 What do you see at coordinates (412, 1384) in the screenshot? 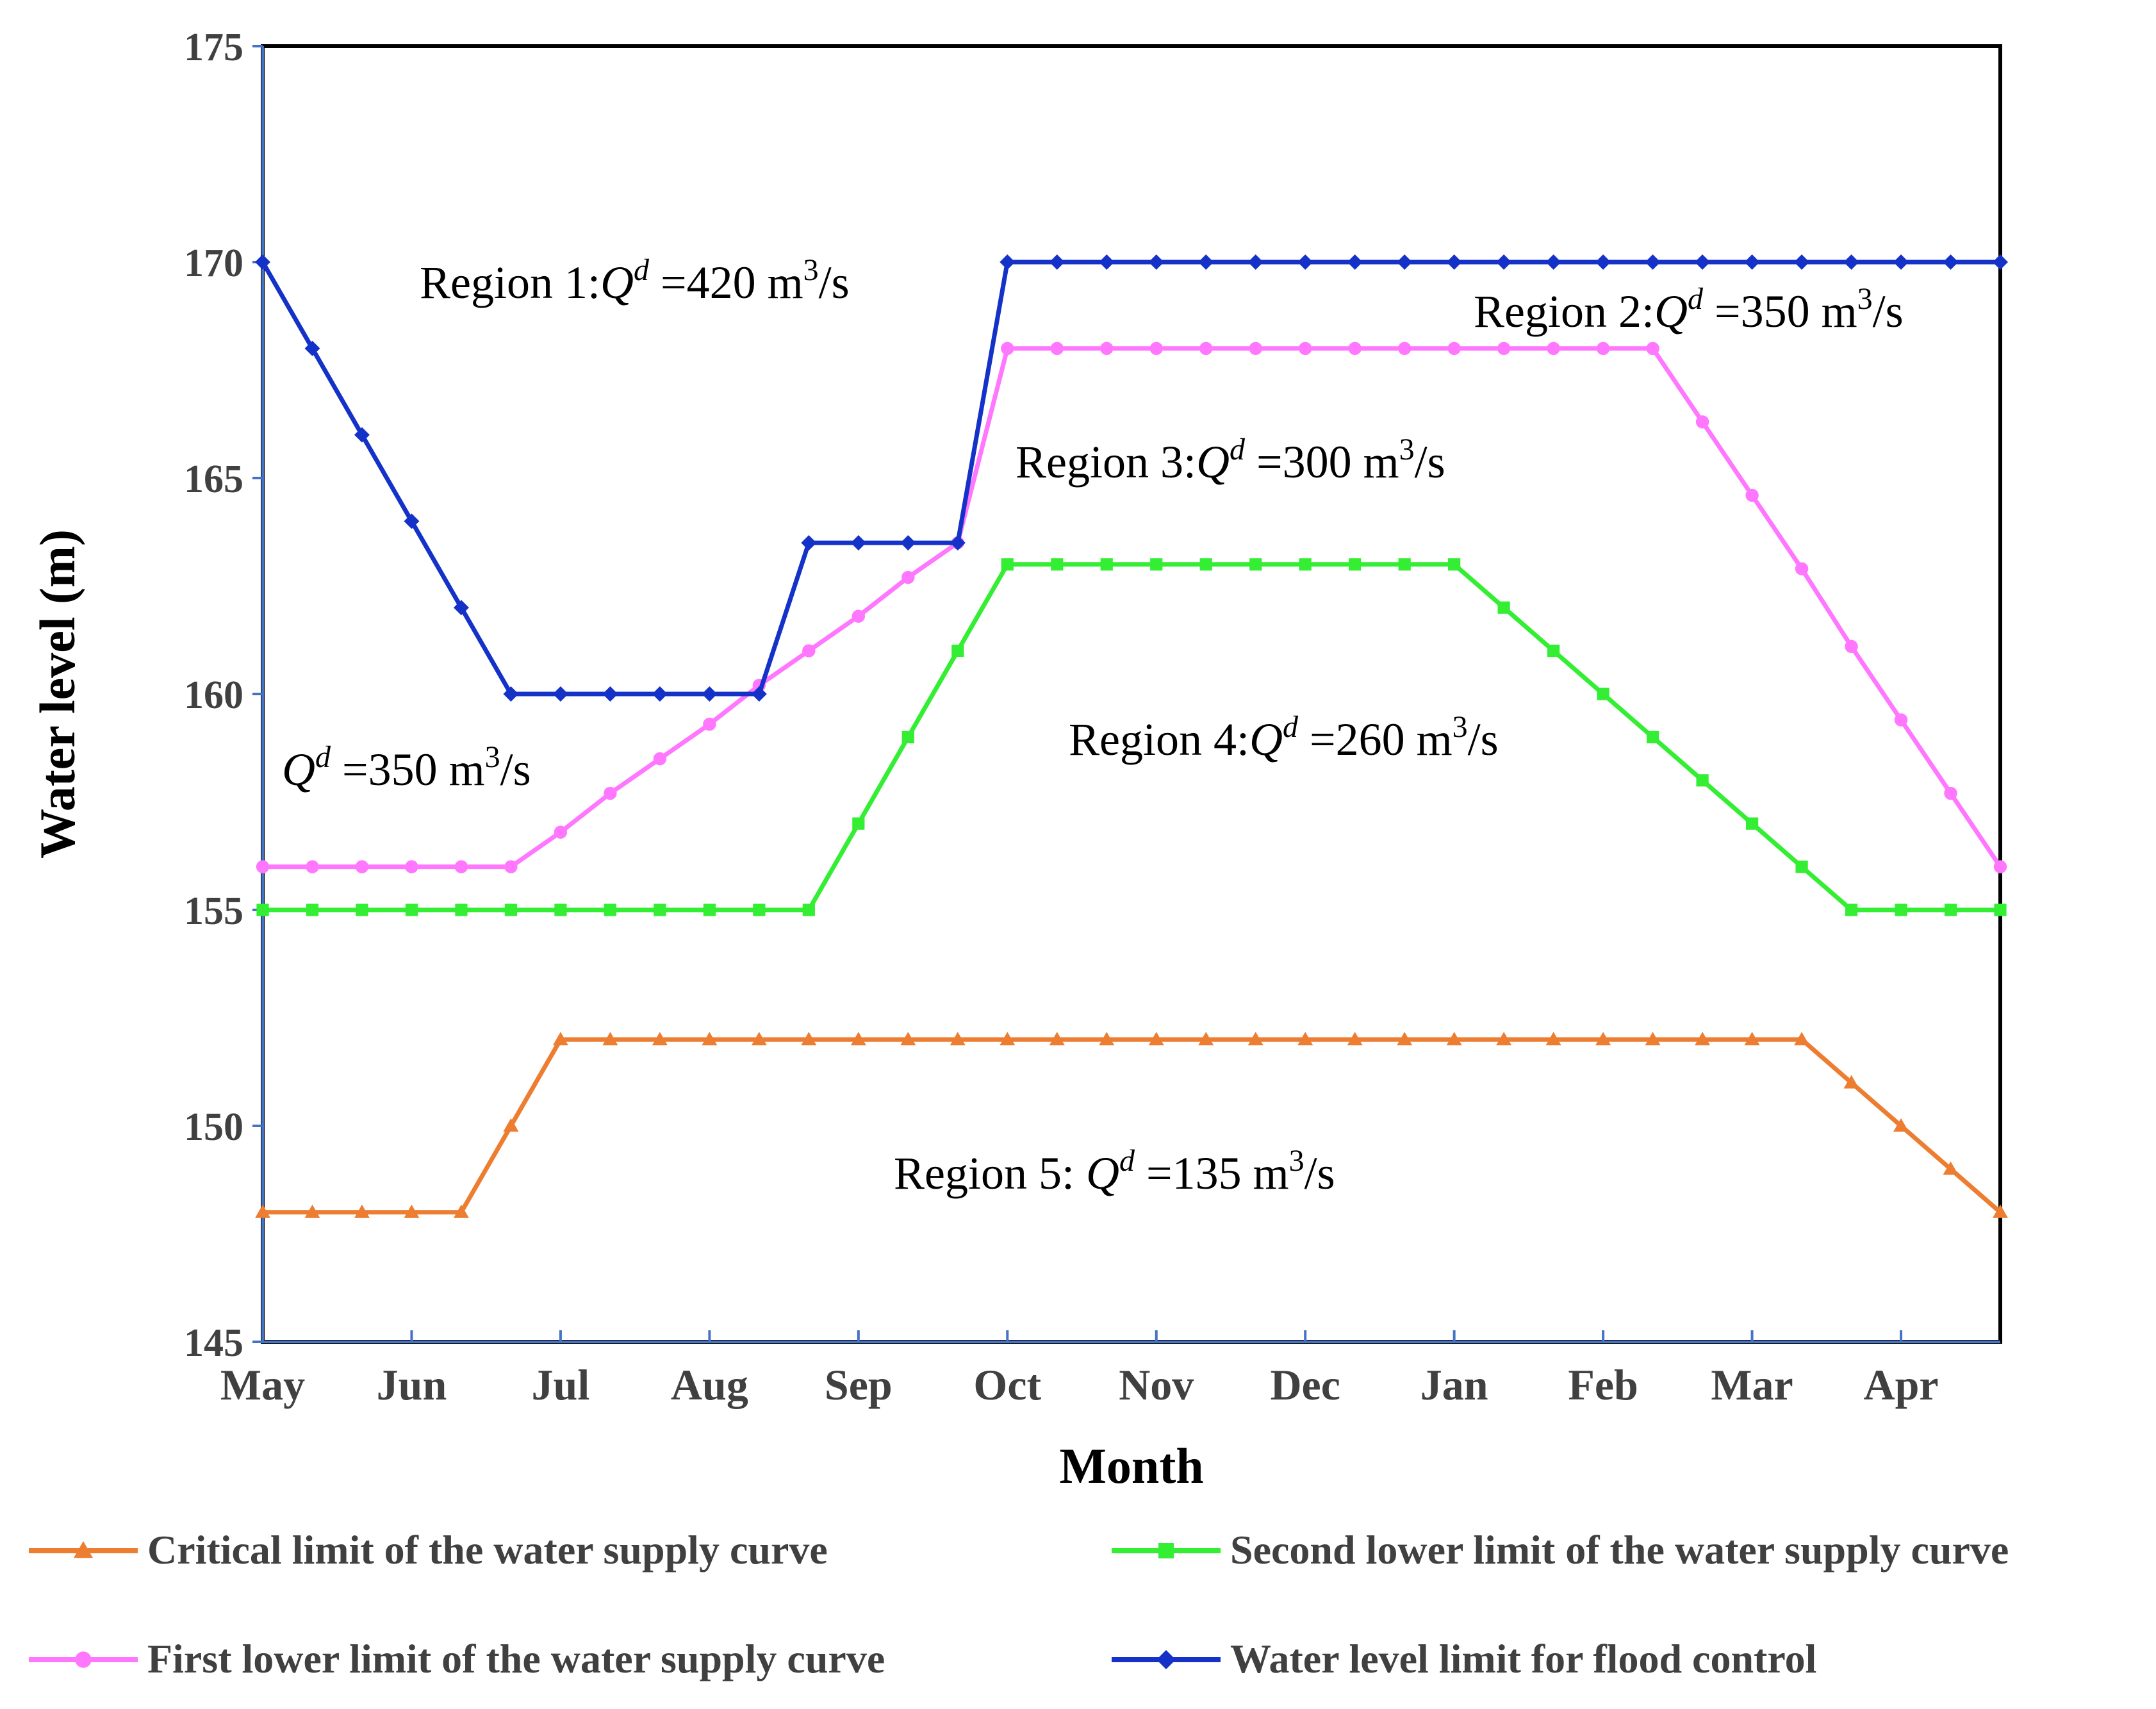
I see `x-tick-label: Jun` at bounding box center [412, 1384].